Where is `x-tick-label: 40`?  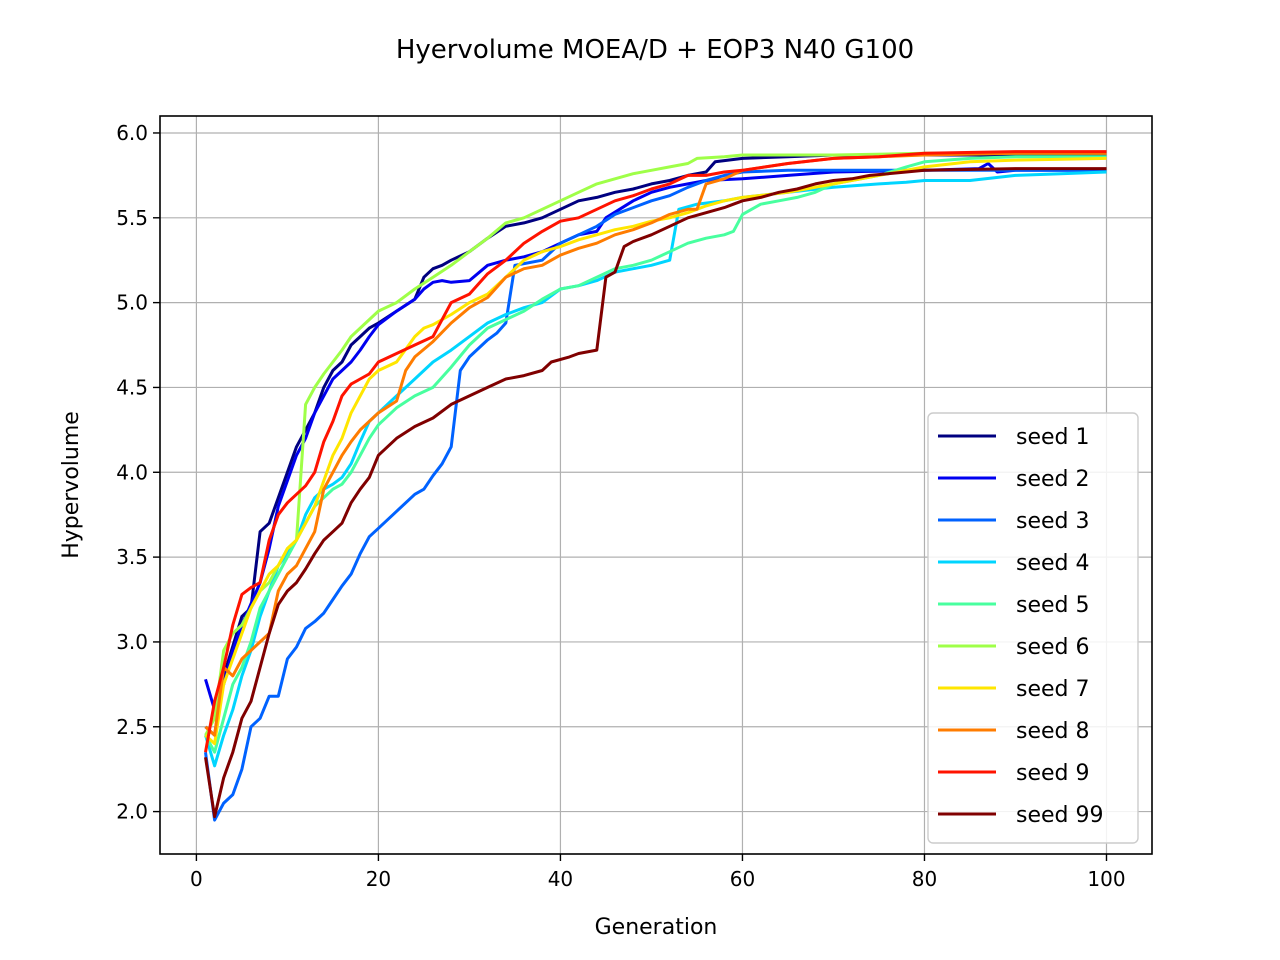
x-tick-label: 40 is located at coordinates (560, 879).